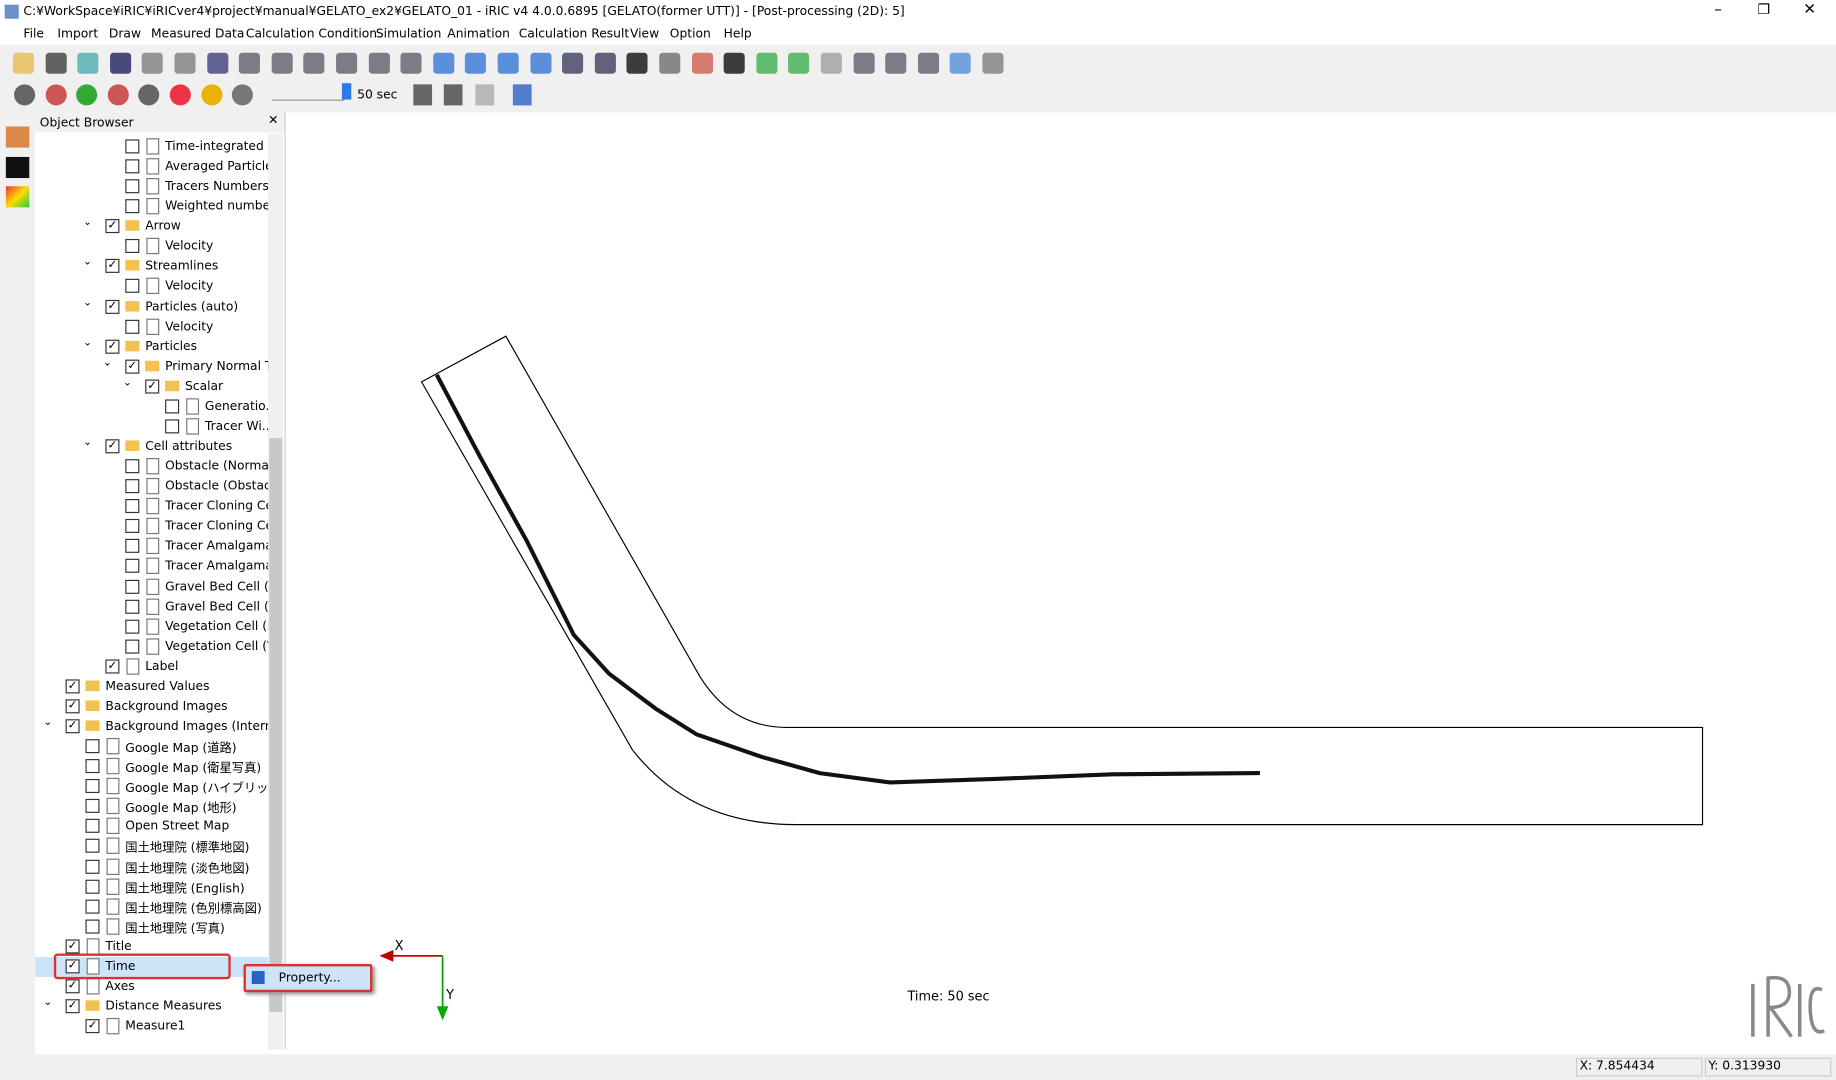 The image size is (1836, 1080). I want to click on tree-row: ✓ Background Images, so click(151, 707).